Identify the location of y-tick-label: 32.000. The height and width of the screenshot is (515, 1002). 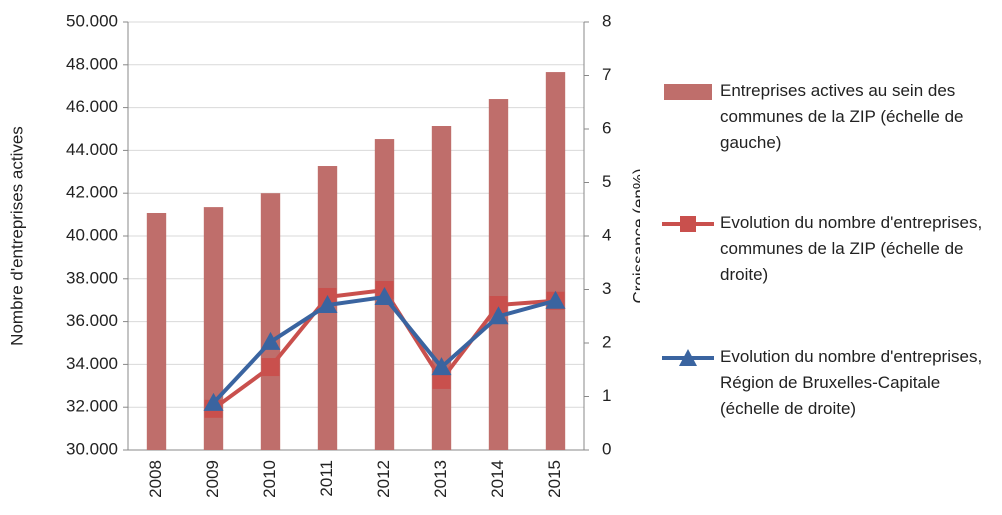
(92, 406).